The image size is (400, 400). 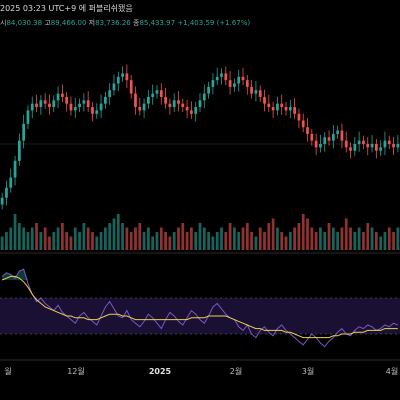 What do you see at coordinates (92, 23) in the screenshot?
I see `ohlc-low-label: 저` at bounding box center [92, 23].